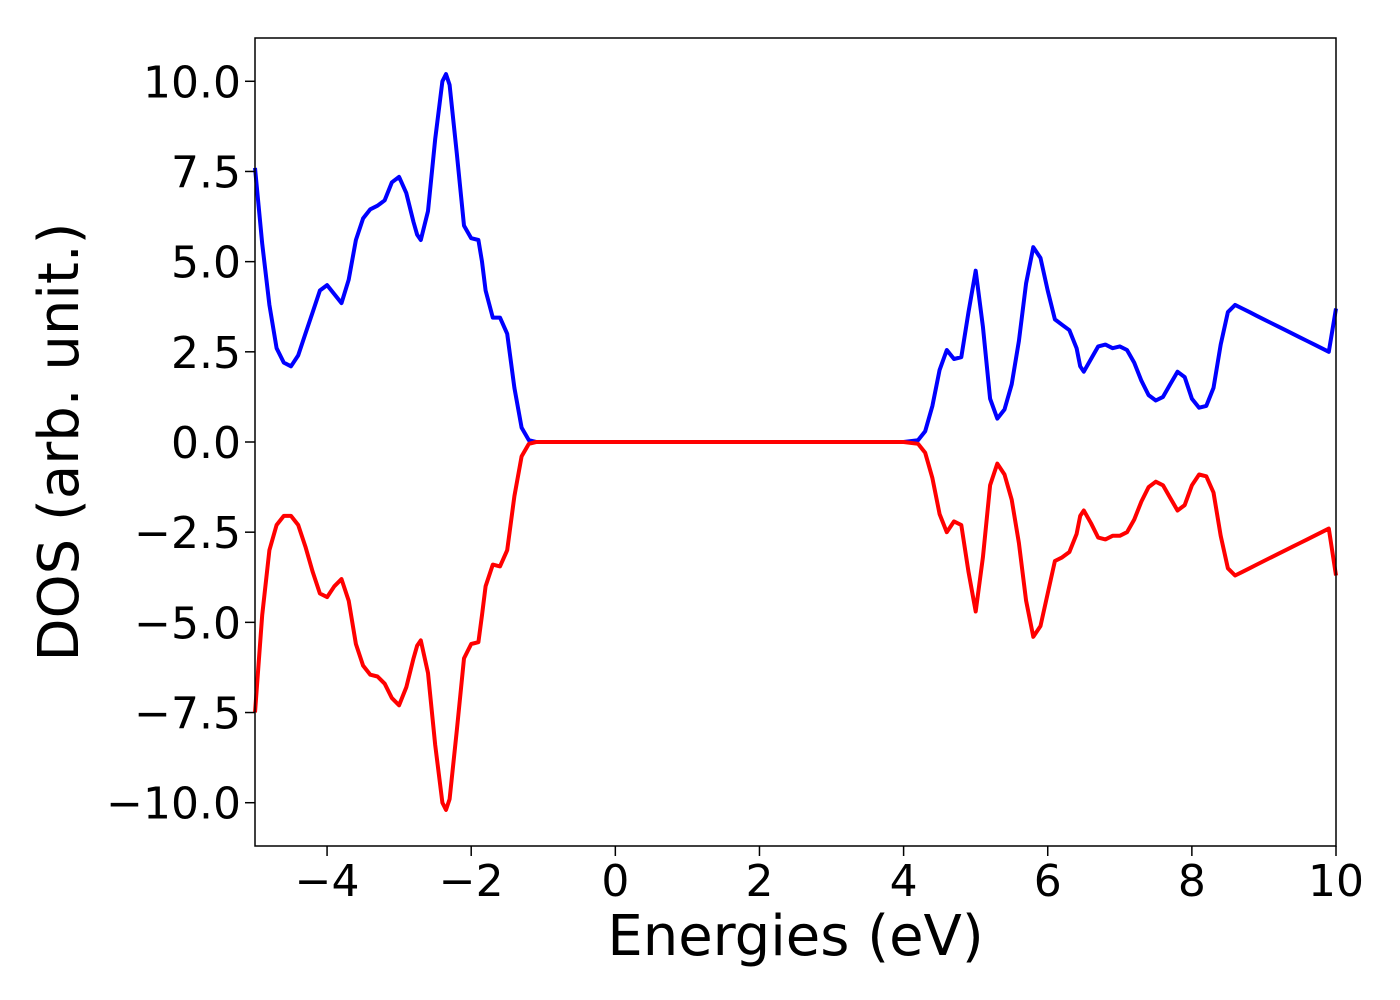  Describe the element at coordinates (1048, 881) in the screenshot. I see `x-tick-label: 6` at that location.